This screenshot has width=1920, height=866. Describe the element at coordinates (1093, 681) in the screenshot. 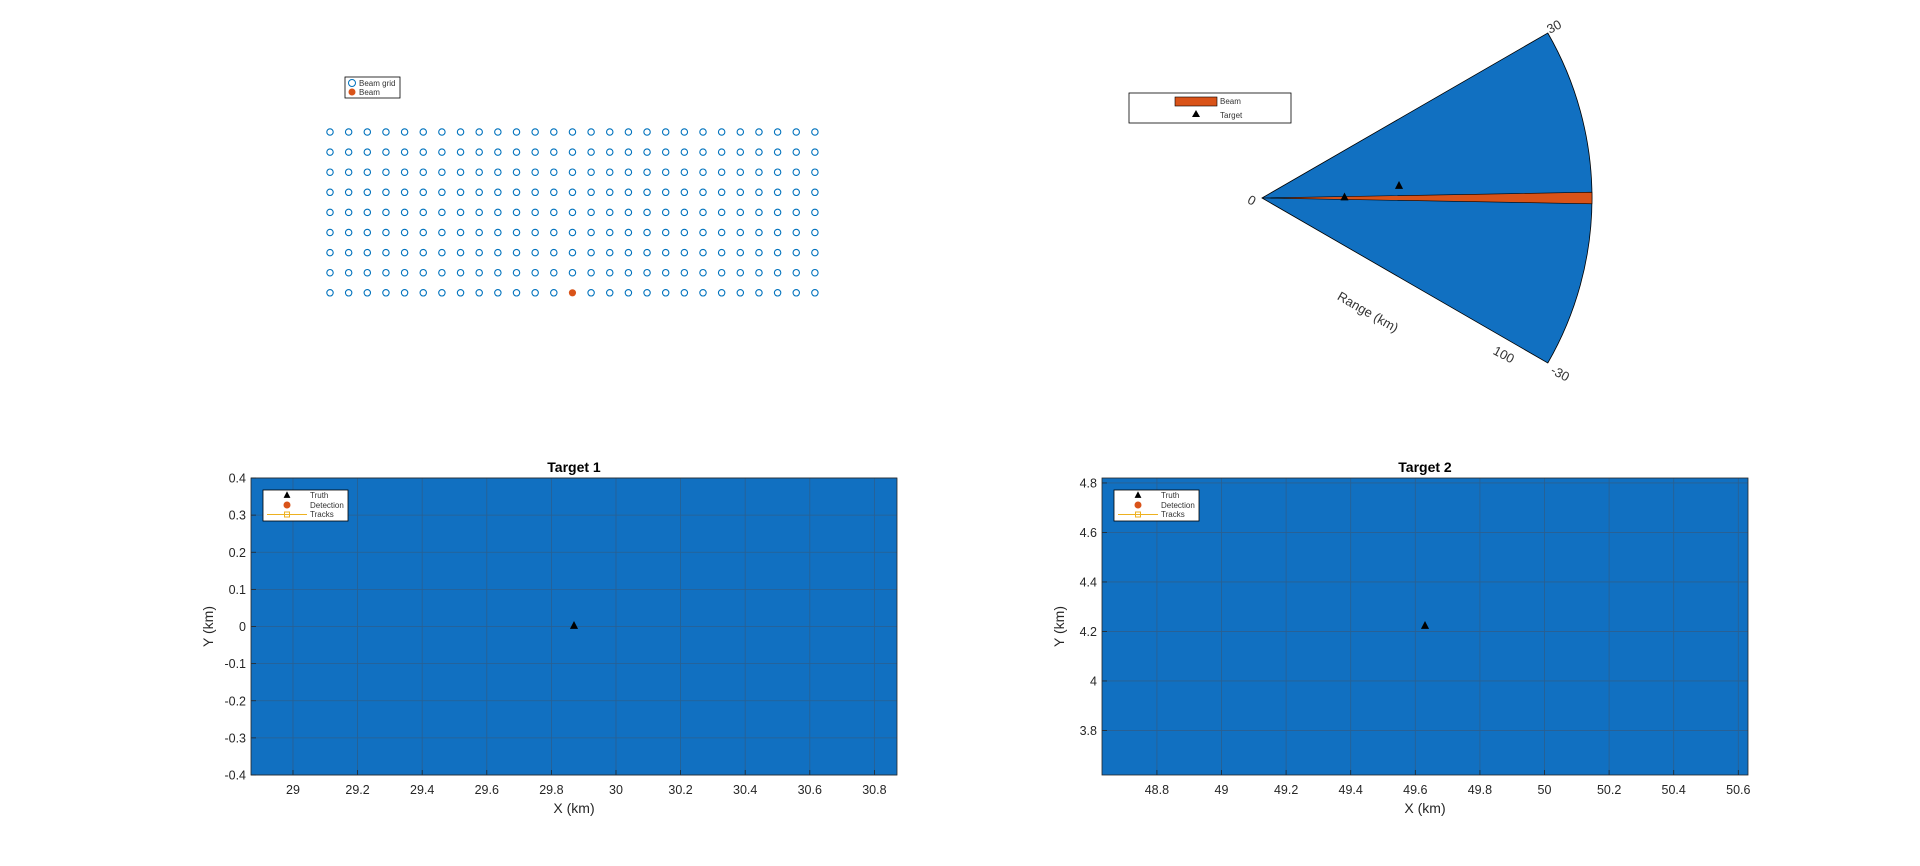

I see `y-tick-label: 4` at that location.